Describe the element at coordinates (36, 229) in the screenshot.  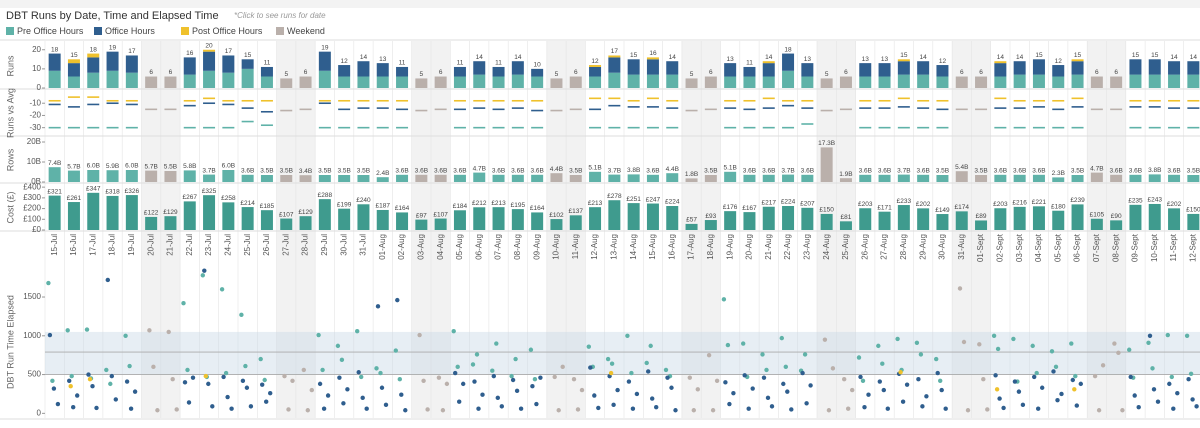
I see `y-tick-label: £0` at that location.